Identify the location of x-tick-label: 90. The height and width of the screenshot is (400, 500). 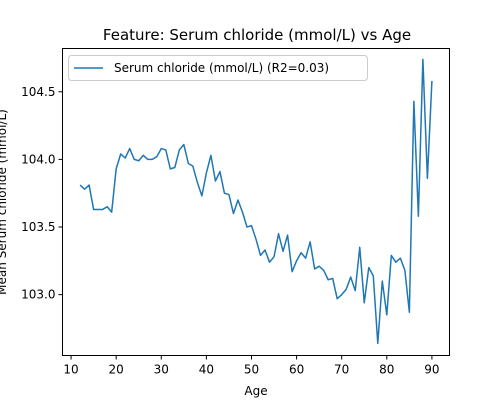
(431, 370).